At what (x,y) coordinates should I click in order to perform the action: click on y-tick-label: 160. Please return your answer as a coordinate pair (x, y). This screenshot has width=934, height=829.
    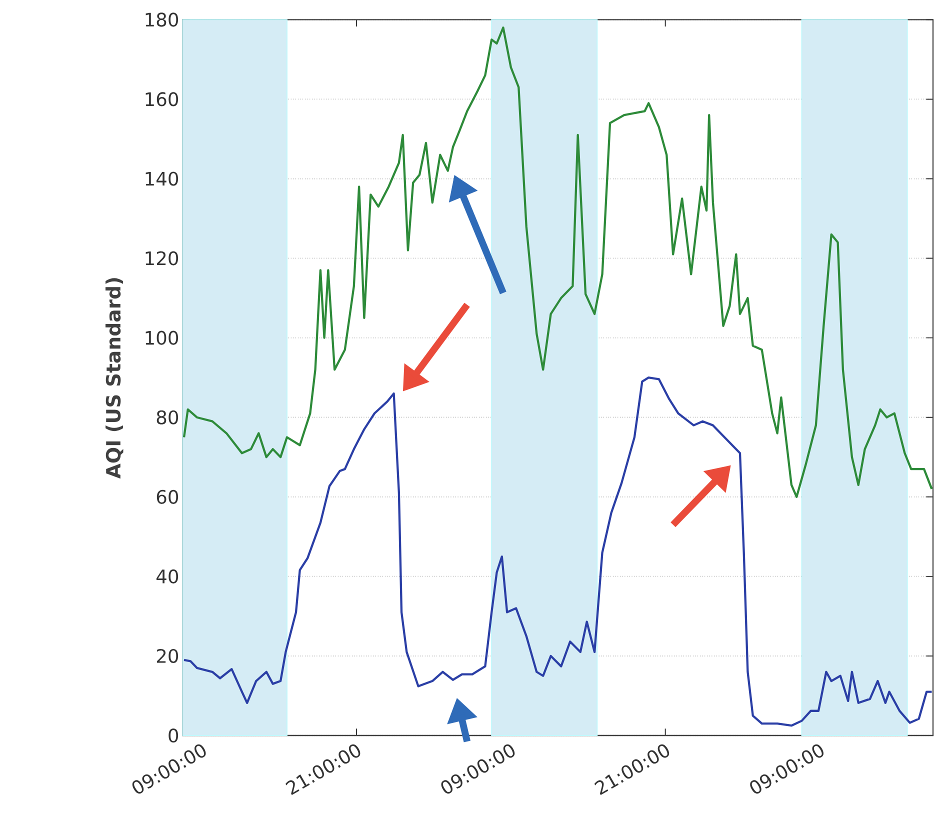
    Looking at the image, I should click on (162, 99).